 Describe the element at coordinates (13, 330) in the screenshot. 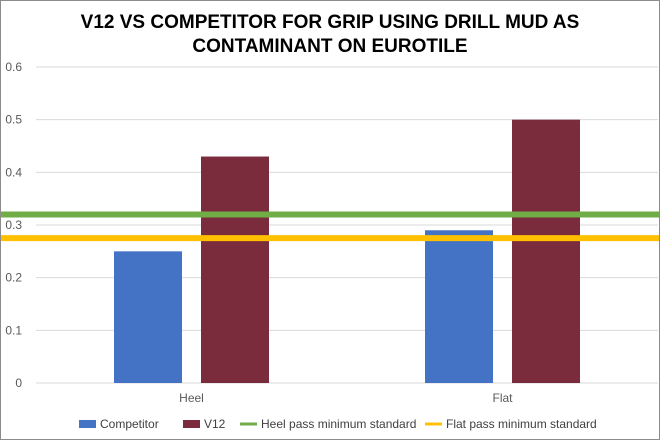

I see `y-tick-label-1: 0.1` at that location.